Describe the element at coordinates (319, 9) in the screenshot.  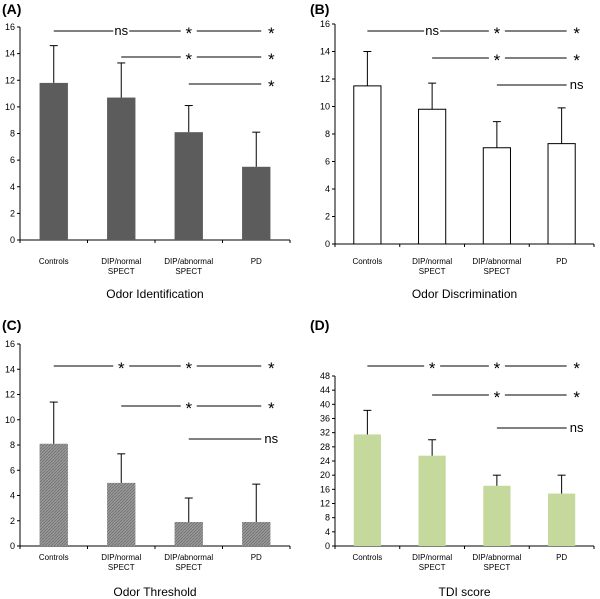
I see `panel-label: (B)` at that location.